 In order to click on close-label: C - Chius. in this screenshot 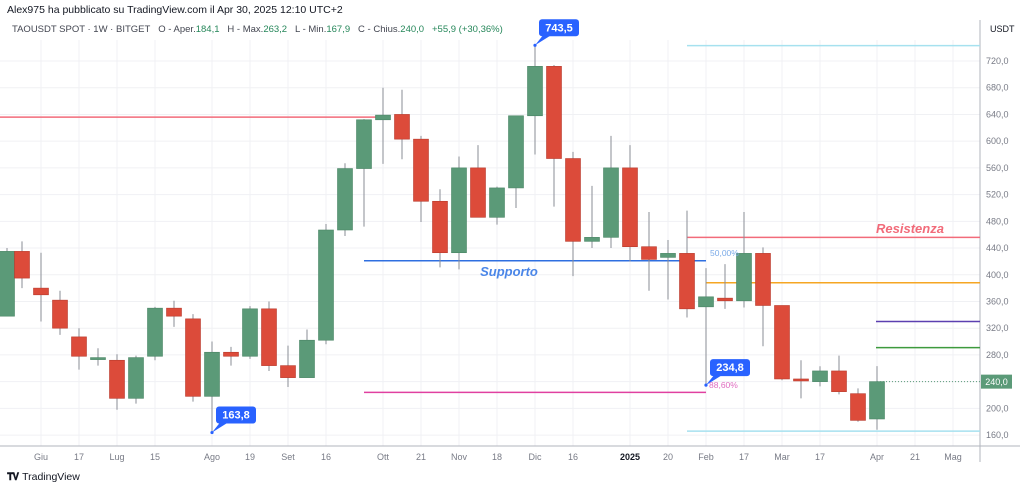, I will do `click(379, 29)`.